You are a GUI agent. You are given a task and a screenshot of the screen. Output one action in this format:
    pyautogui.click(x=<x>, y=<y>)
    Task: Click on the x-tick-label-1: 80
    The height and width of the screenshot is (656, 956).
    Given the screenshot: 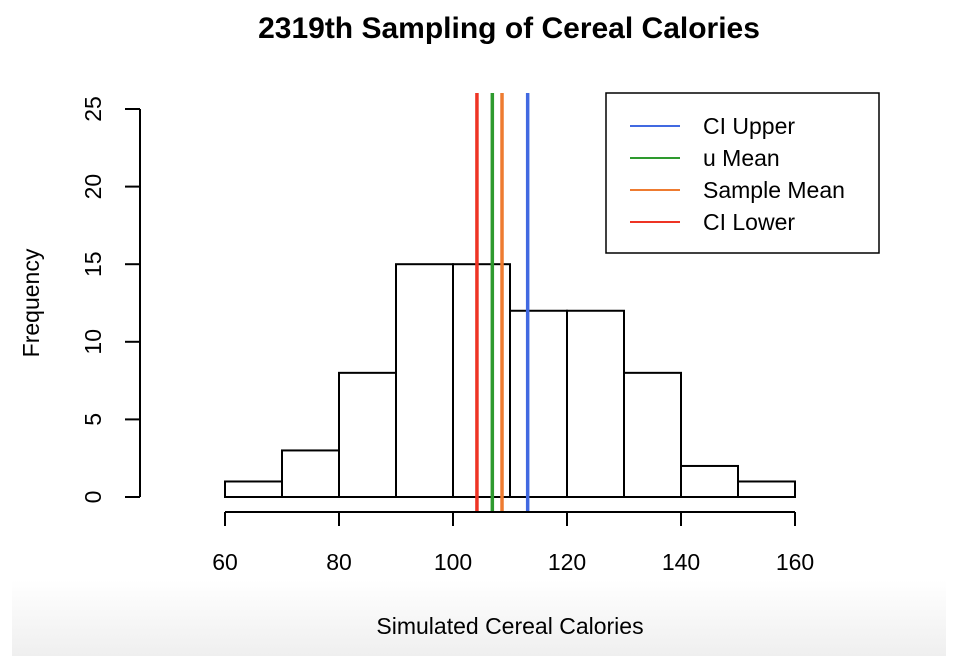 What is the action you would take?
    pyautogui.click(x=339, y=562)
    